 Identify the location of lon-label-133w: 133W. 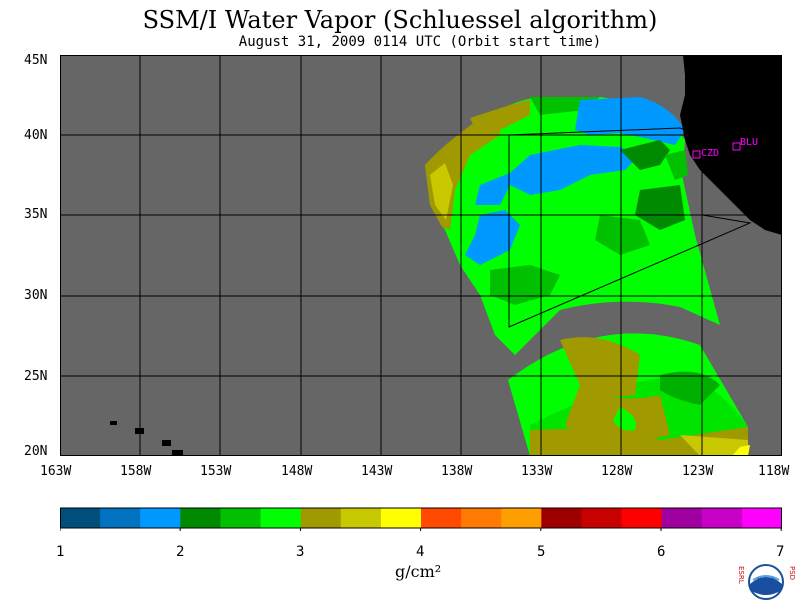
(537, 471).